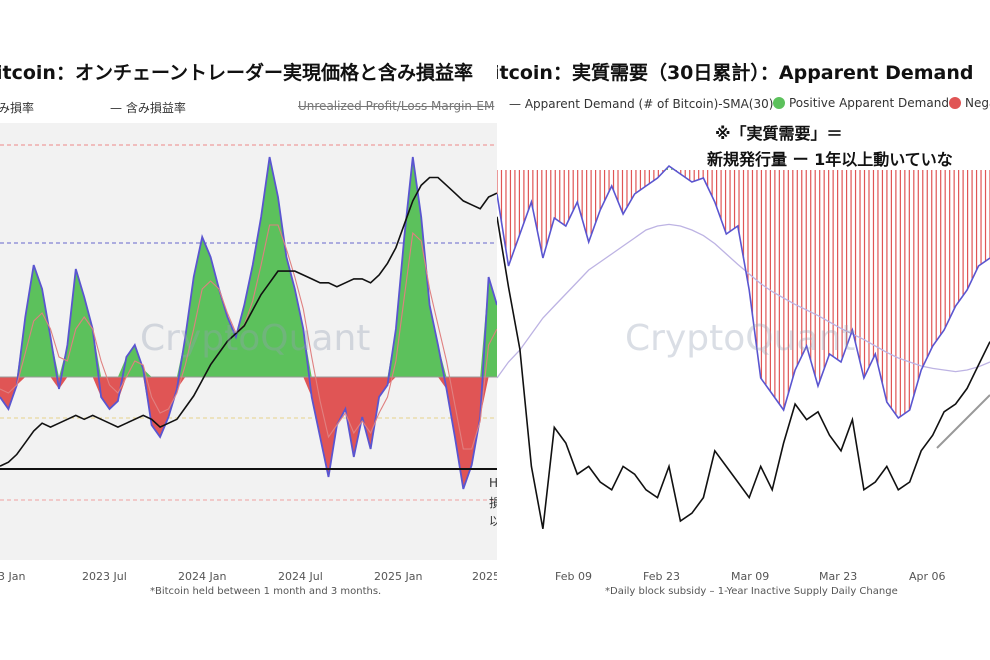 The height and width of the screenshot is (660, 990). I want to click on right-x-tick: Apr 06, so click(927, 576).